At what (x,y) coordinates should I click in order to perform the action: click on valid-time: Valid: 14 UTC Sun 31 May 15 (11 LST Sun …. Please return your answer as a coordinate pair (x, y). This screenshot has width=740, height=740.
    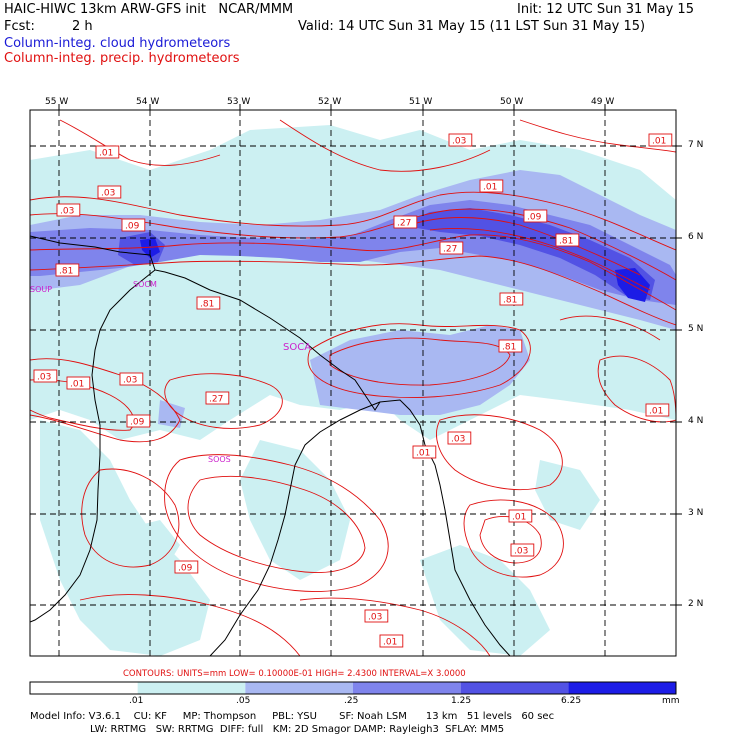
    Looking at the image, I should click on (472, 26).